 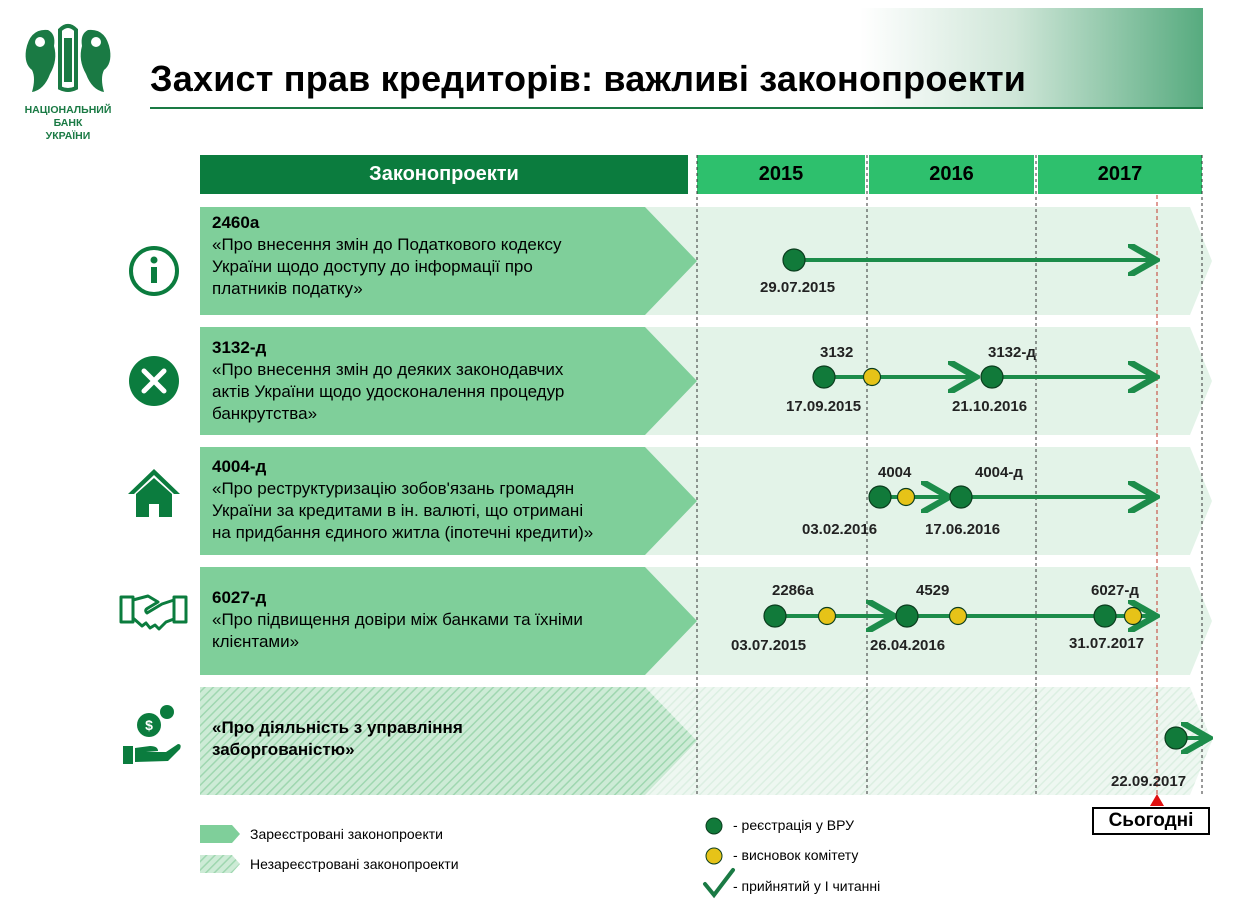 What do you see at coordinates (154, 493) in the screenshot?
I see `house-icon` at bounding box center [154, 493].